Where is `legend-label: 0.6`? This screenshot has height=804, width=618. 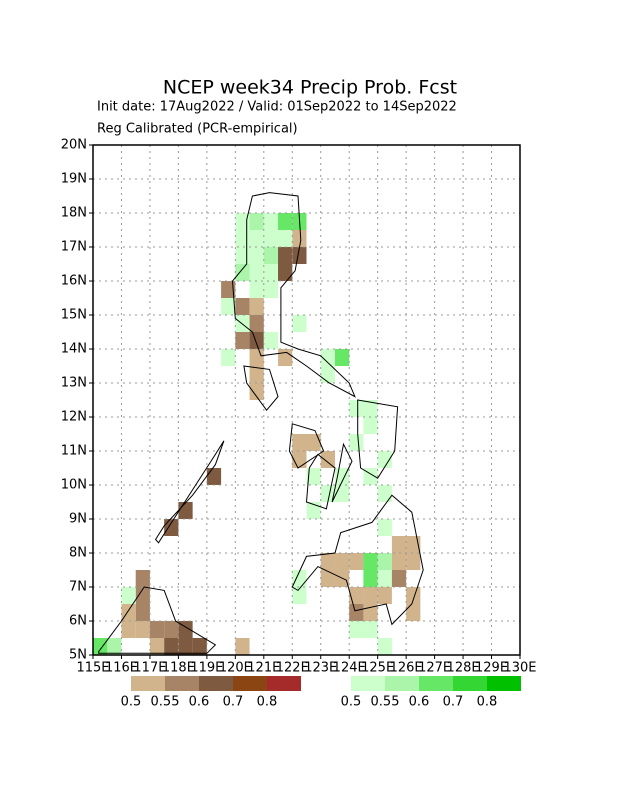 legend-label: 0.6 is located at coordinates (419, 702).